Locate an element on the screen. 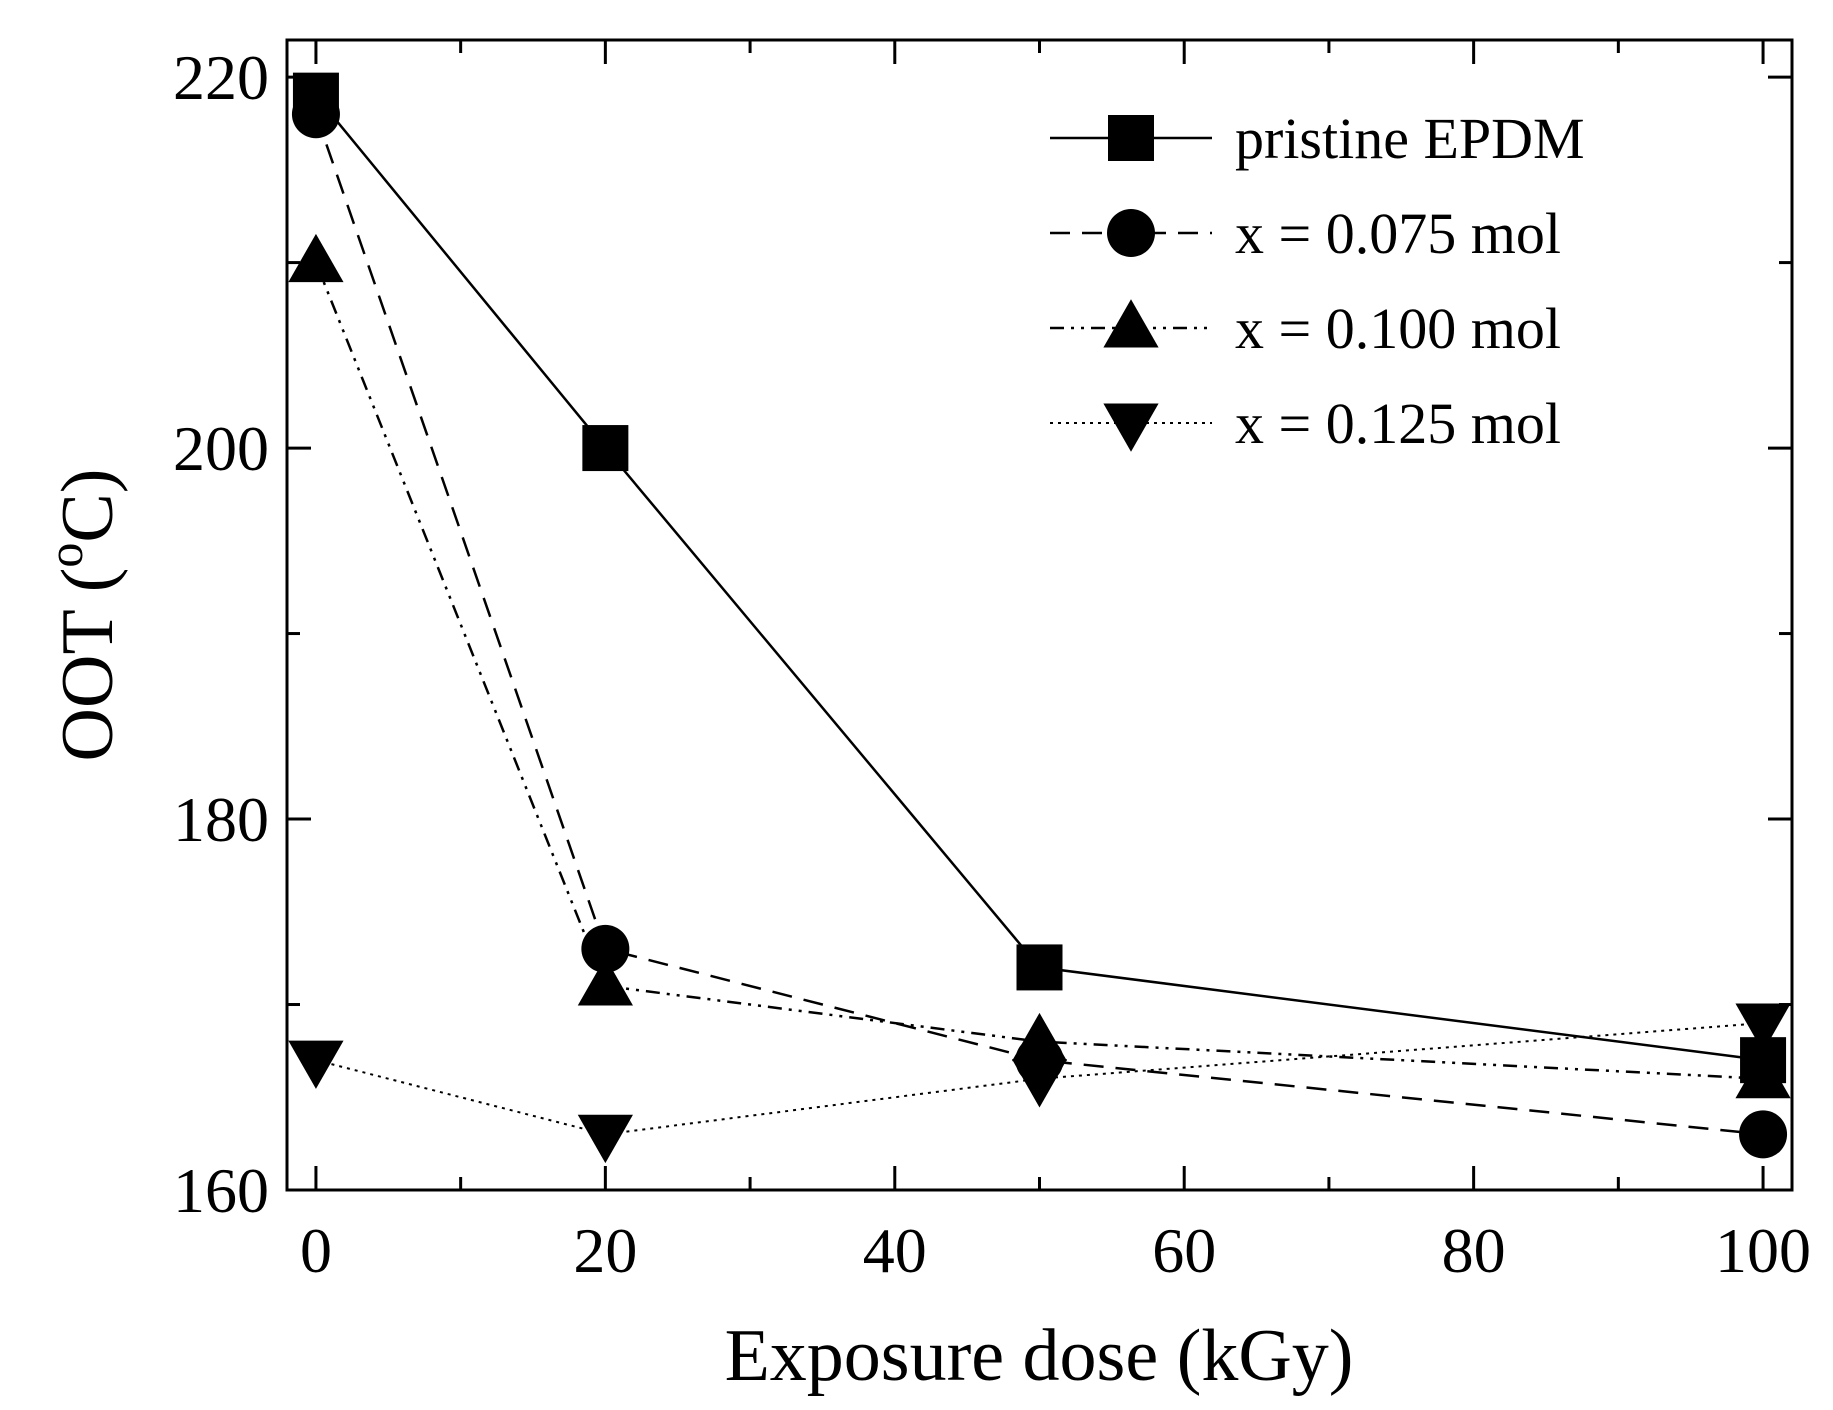 Image resolution: width=1833 pixels, height=1410 pixels. legend-marker-triangle-down is located at coordinates (1131, 427).